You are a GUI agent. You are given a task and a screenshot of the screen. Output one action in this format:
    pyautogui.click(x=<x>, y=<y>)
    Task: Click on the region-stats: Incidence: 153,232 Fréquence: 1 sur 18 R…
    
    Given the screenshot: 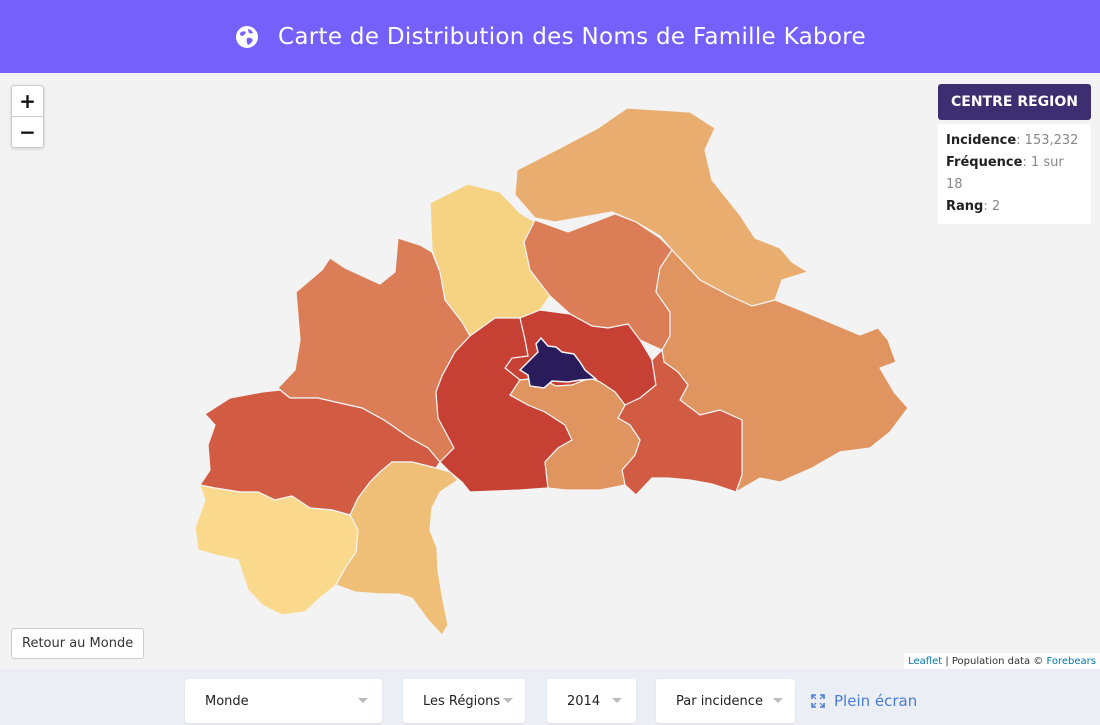 What is the action you would take?
    pyautogui.click(x=1014, y=174)
    